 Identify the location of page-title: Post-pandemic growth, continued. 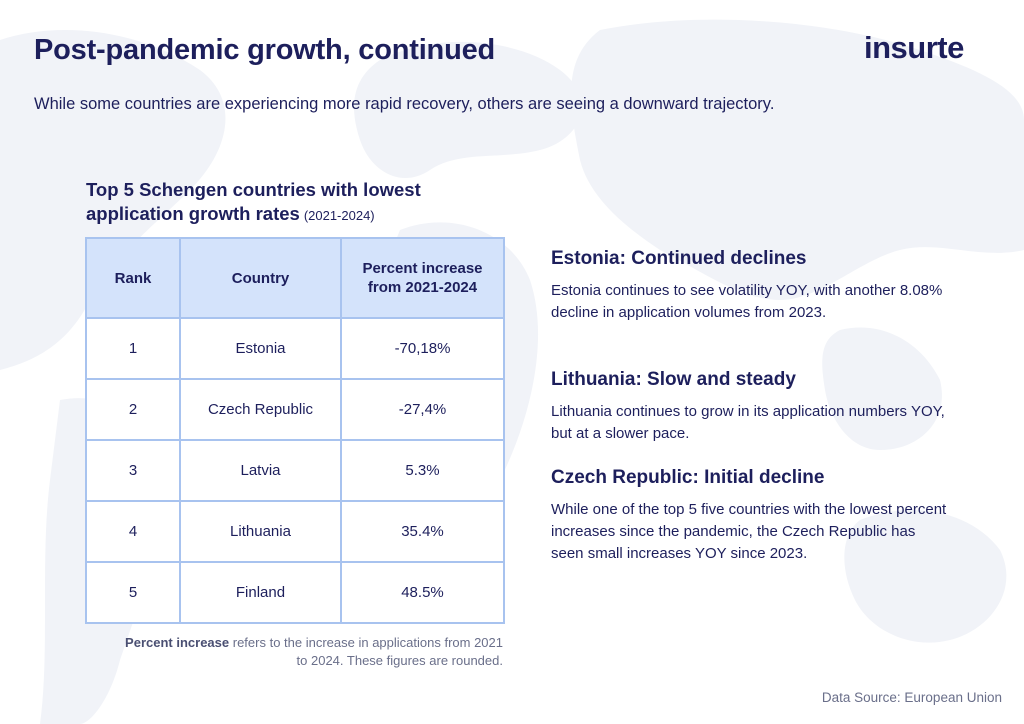
(265, 50).